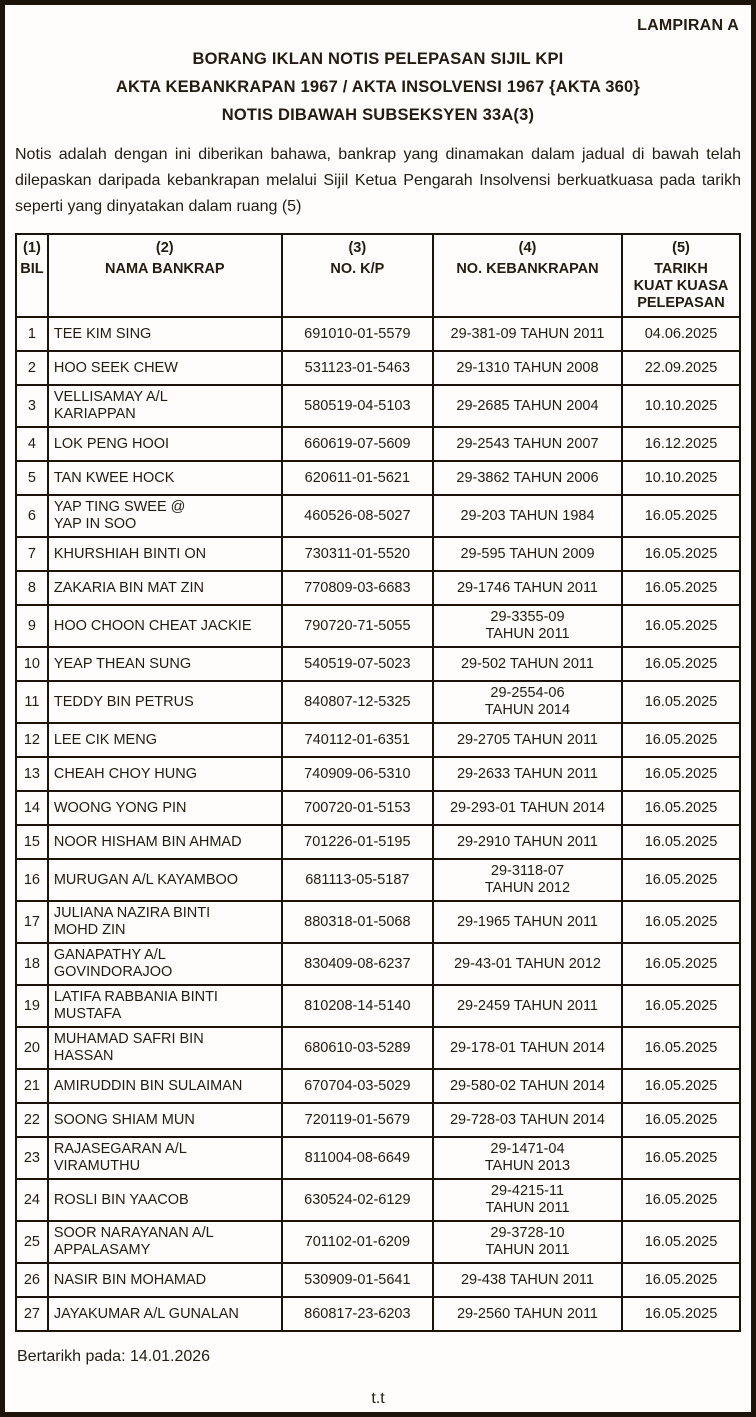 The width and height of the screenshot is (756, 1417). I want to click on kp-cell: 740112-01-6351, so click(357, 740).